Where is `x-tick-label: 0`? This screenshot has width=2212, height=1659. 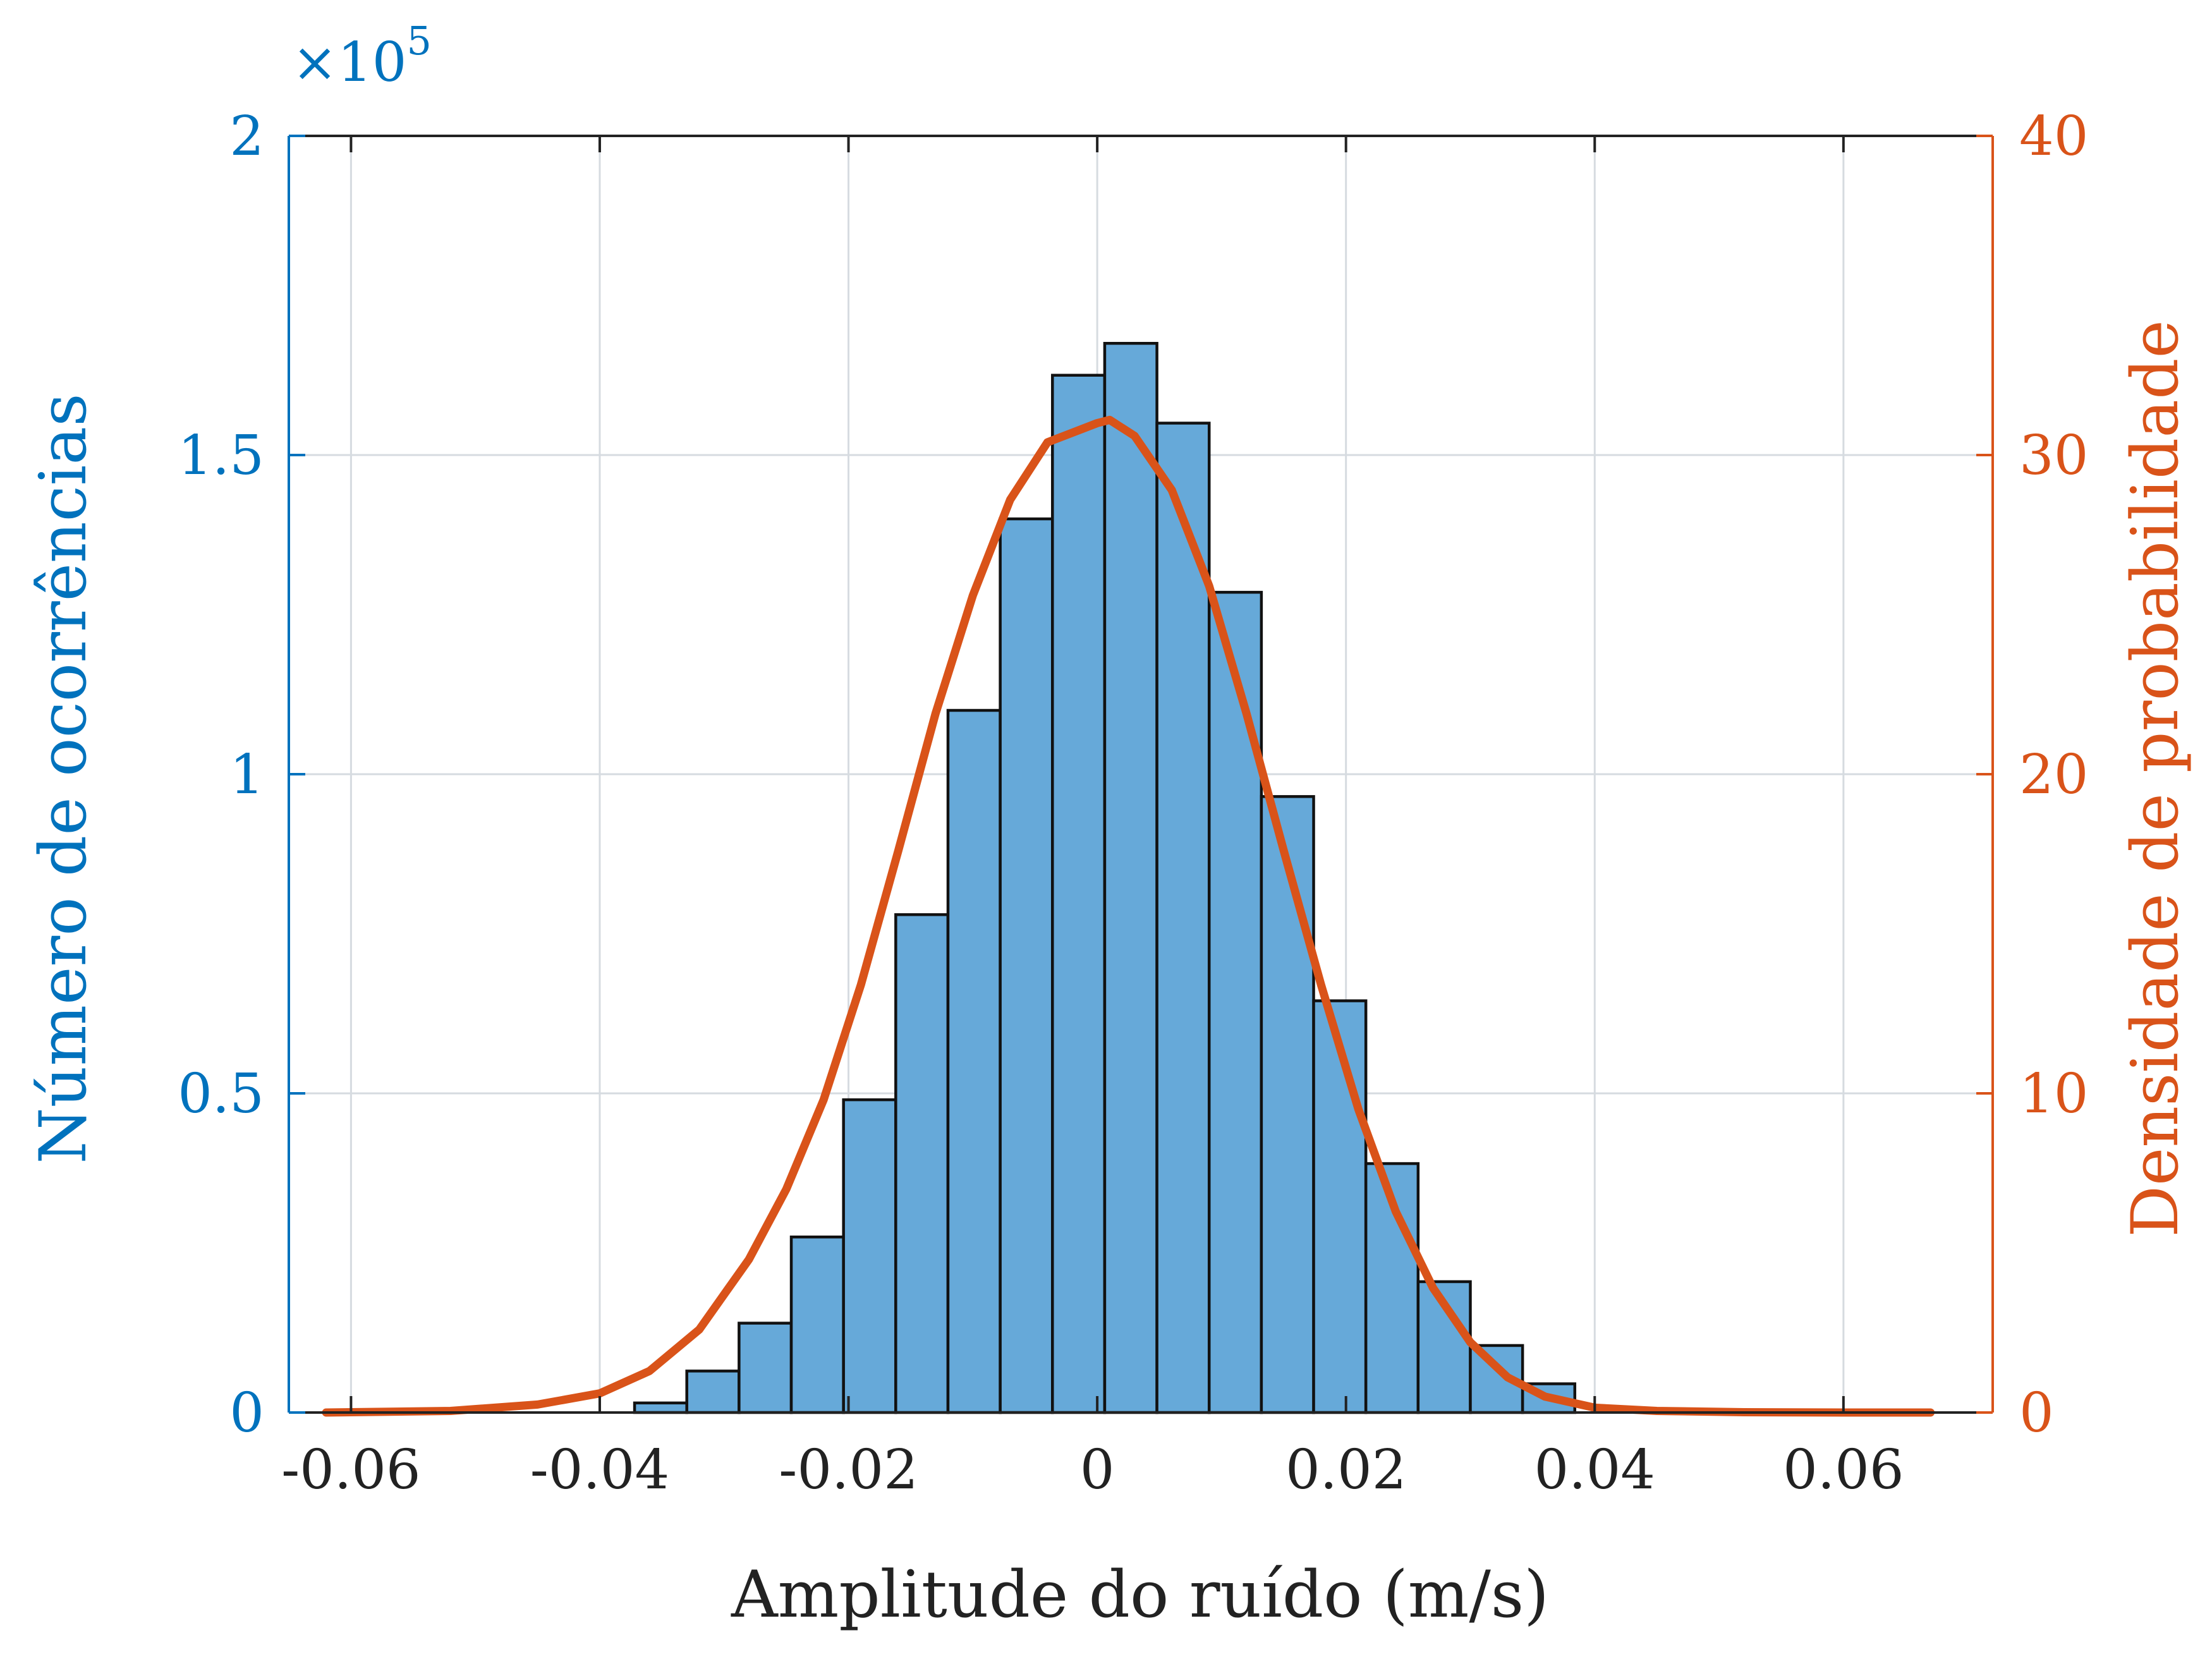 x-tick-label: 0 is located at coordinates (1097, 1470).